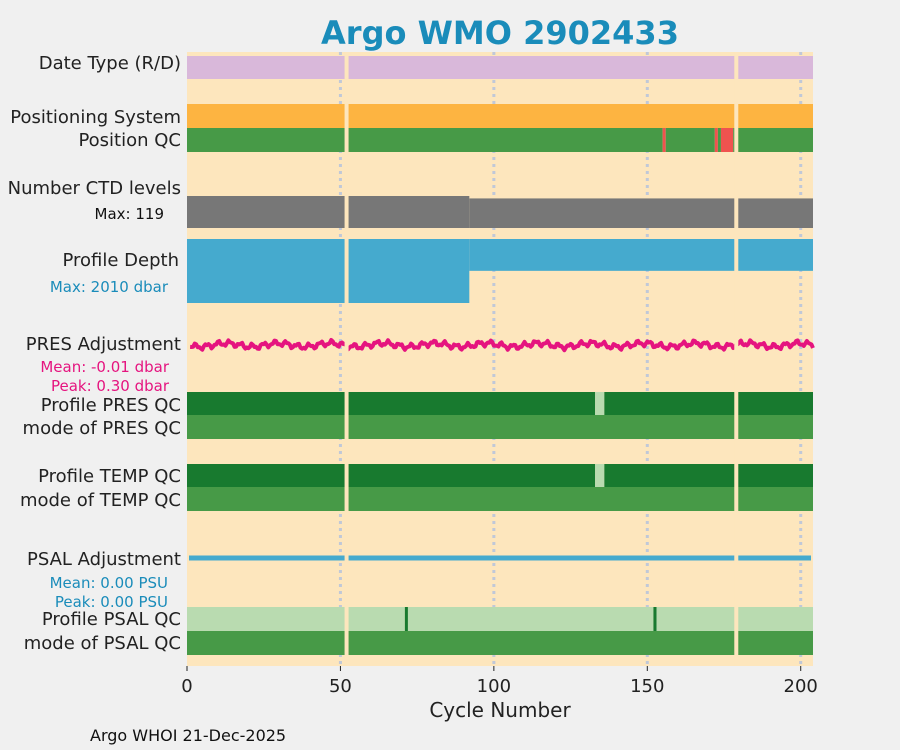 This screenshot has height=750, width=900. Describe the element at coordinates (100, 500) in the screenshot. I see `row-label-mode-temp-qc: mode of TEMP QC` at that location.